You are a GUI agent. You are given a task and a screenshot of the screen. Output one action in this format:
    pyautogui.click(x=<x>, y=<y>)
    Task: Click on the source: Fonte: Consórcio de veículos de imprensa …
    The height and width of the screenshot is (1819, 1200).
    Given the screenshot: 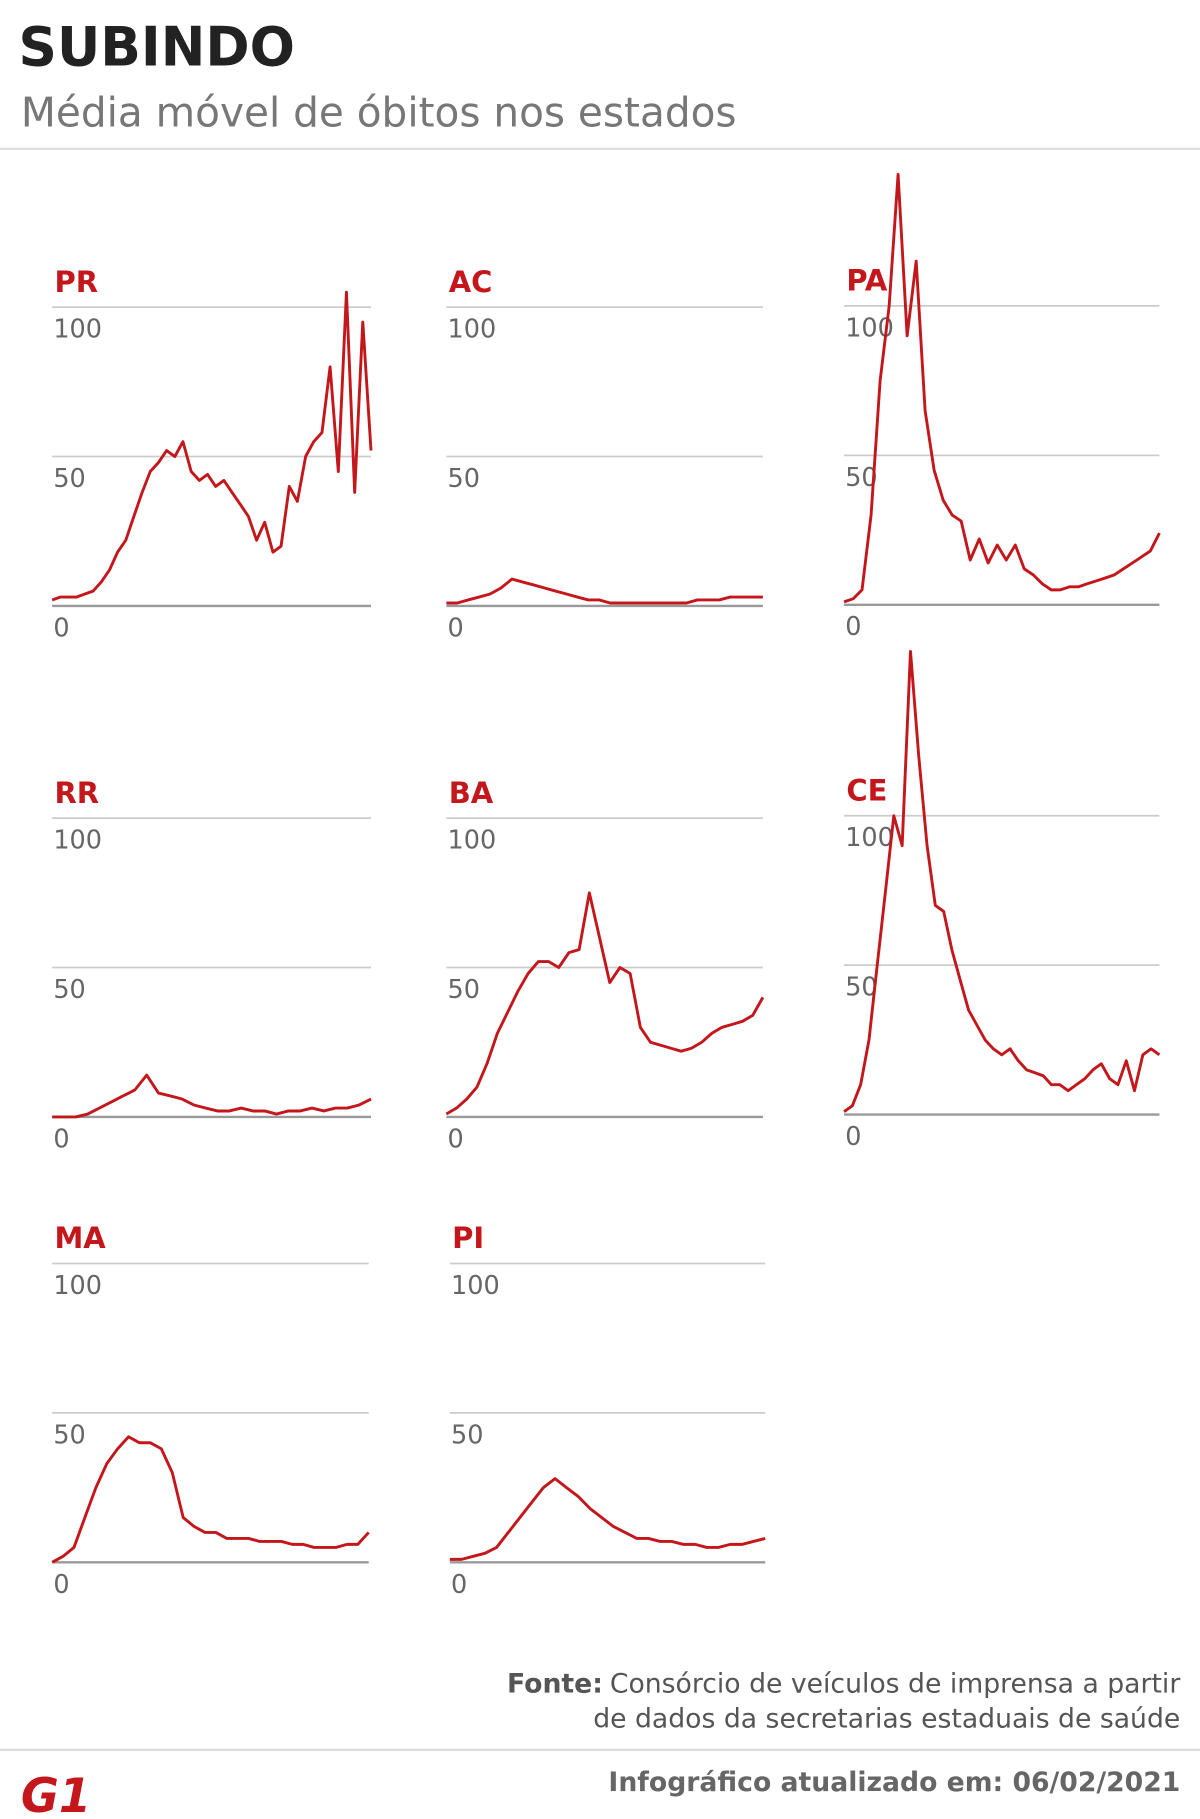 What is the action you would take?
    pyautogui.click(x=844, y=1683)
    